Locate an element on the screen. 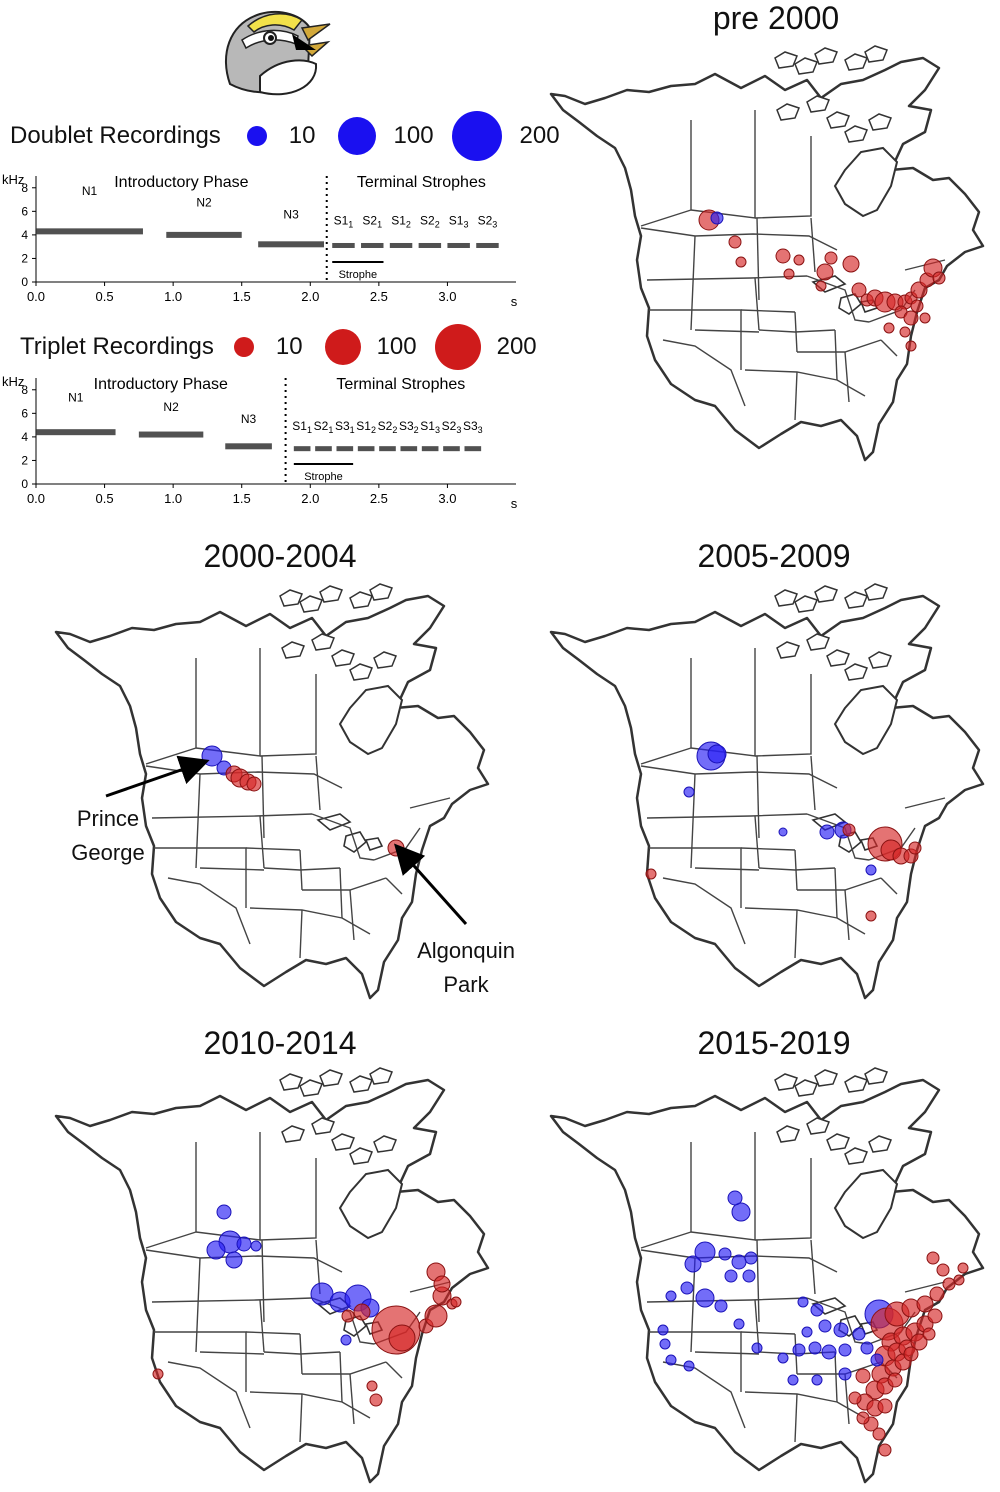  white-throated-sparrow-head-icon is located at coordinates (278, 53).